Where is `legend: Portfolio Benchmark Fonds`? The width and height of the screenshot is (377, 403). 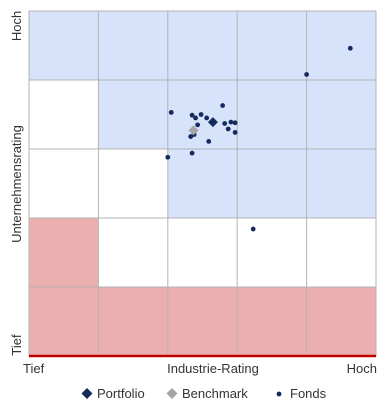
legend: Portfolio Benchmark Fonds is located at coordinates (204, 393).